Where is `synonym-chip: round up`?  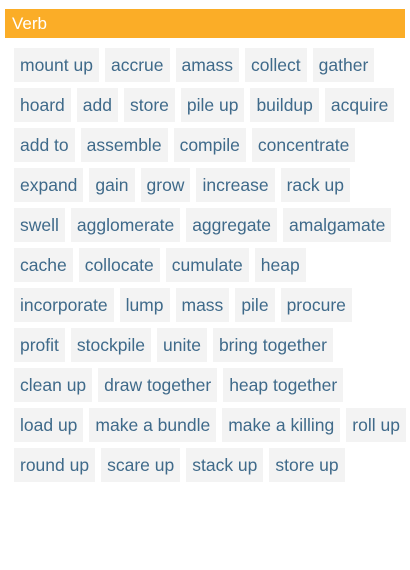
synonym-chip: round up is located at coordinates (55, 465).